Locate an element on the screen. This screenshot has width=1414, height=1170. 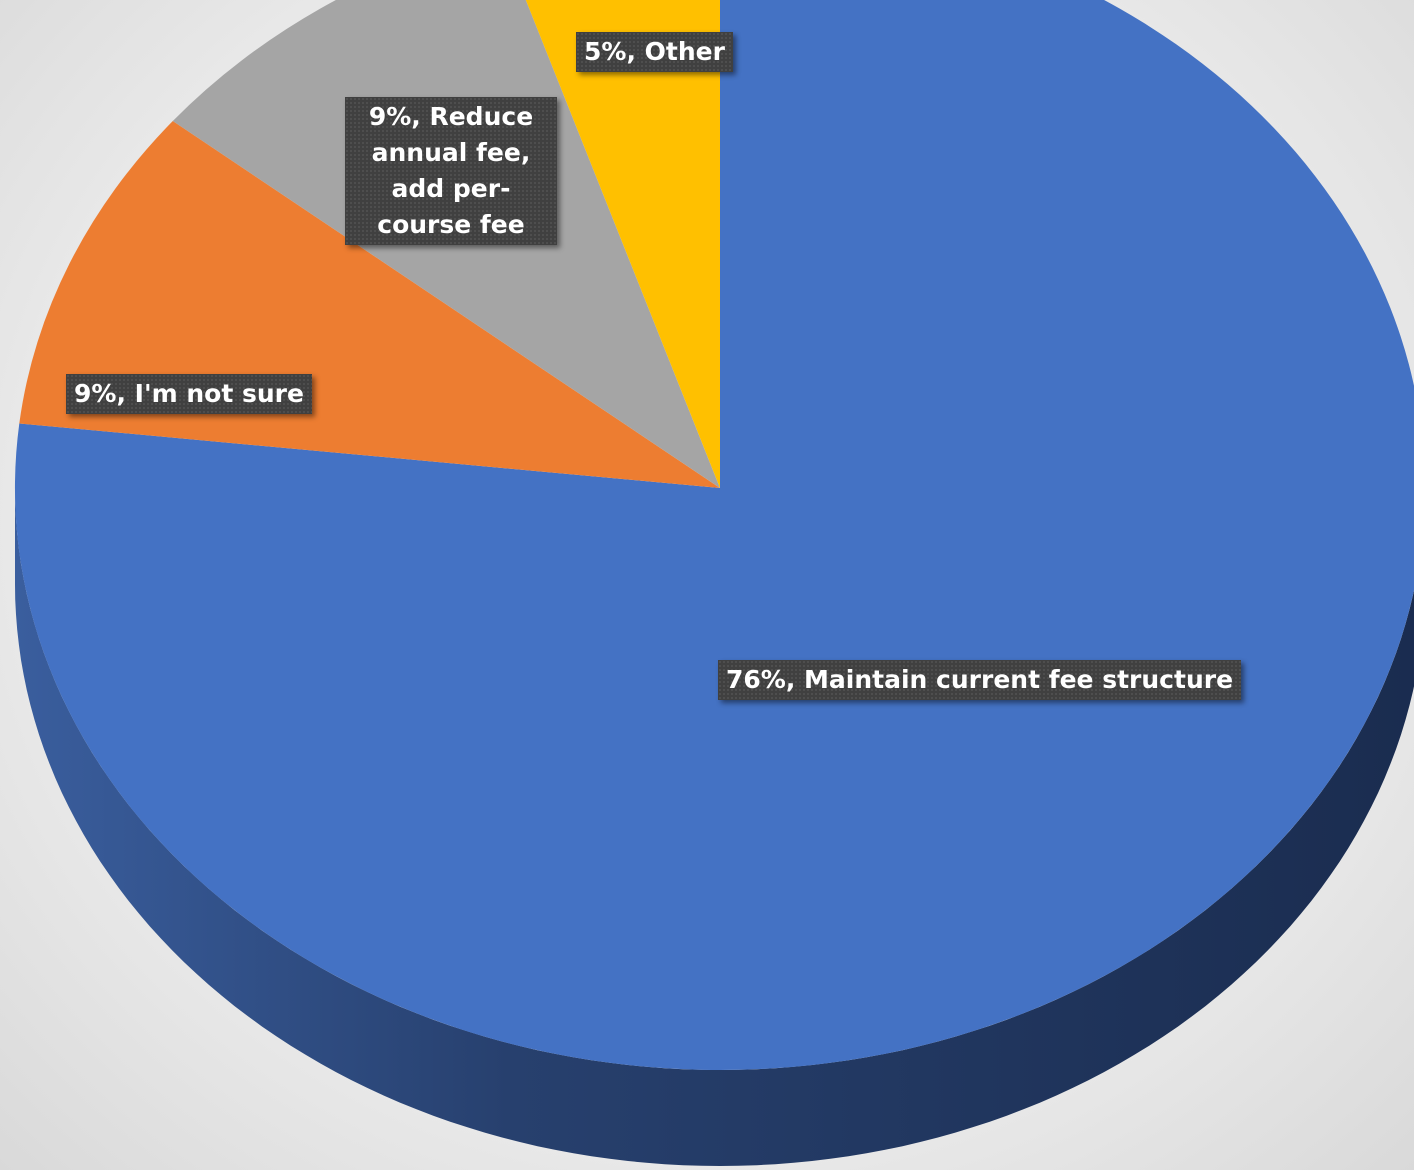
data-label-not-sure: 9%, I'm not sure is located at coordinates (189, 394).